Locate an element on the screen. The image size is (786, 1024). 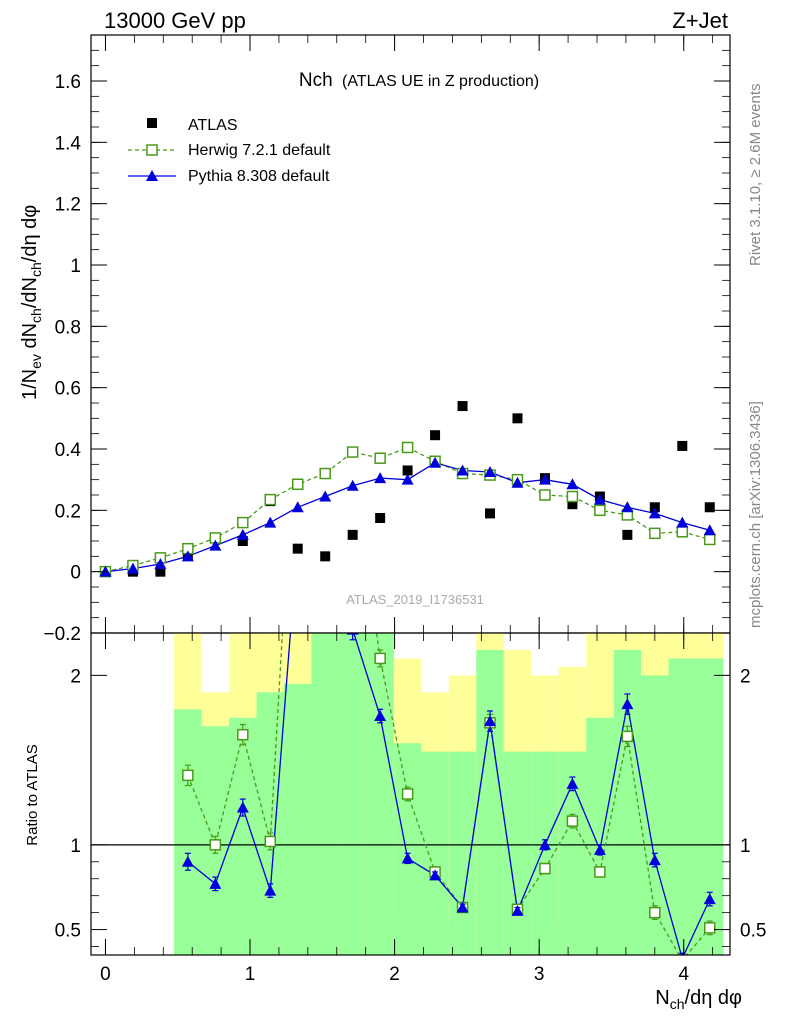
legend-label-herwig: Herwig 7.2.1 default is located at coordinates (259, 150).